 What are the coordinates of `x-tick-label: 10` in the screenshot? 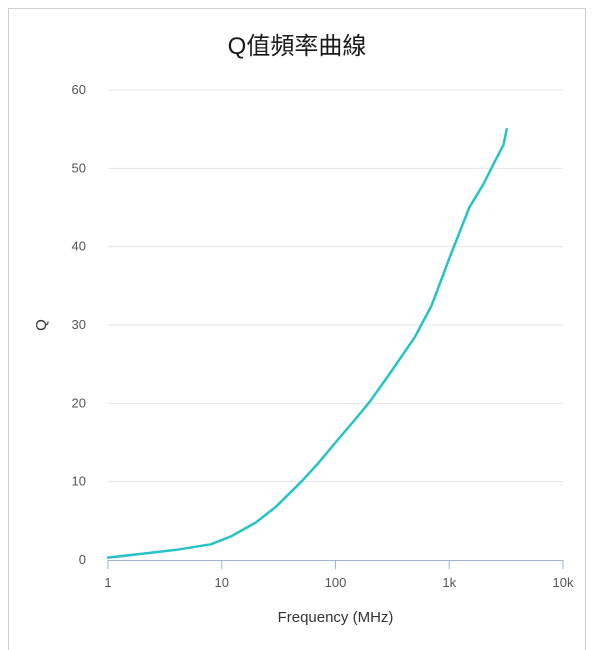 It's located at (222, 582).